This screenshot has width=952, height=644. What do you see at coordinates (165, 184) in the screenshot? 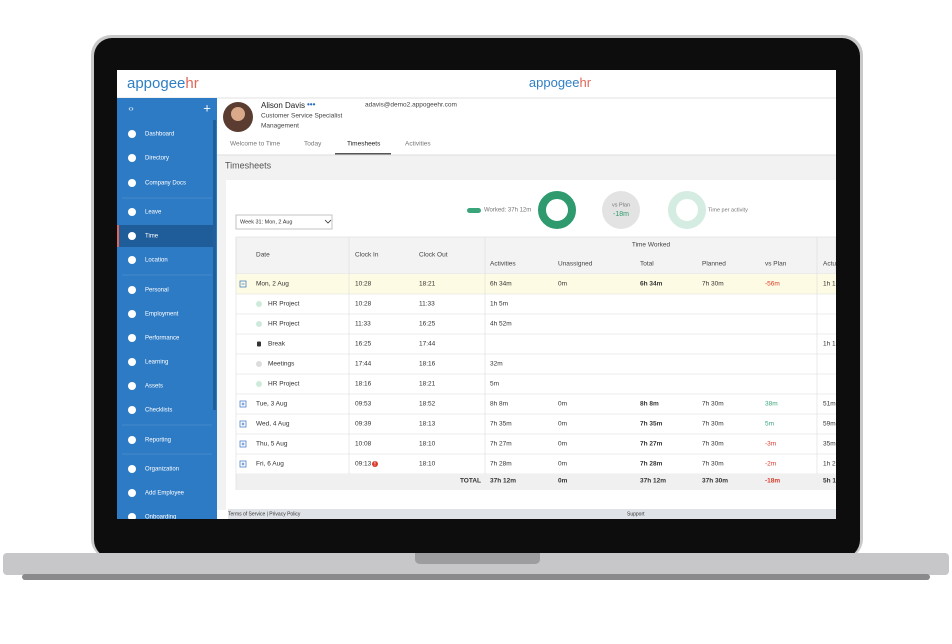
I see `sidebar-item: Company Docs` at bounding box center [165, 184].